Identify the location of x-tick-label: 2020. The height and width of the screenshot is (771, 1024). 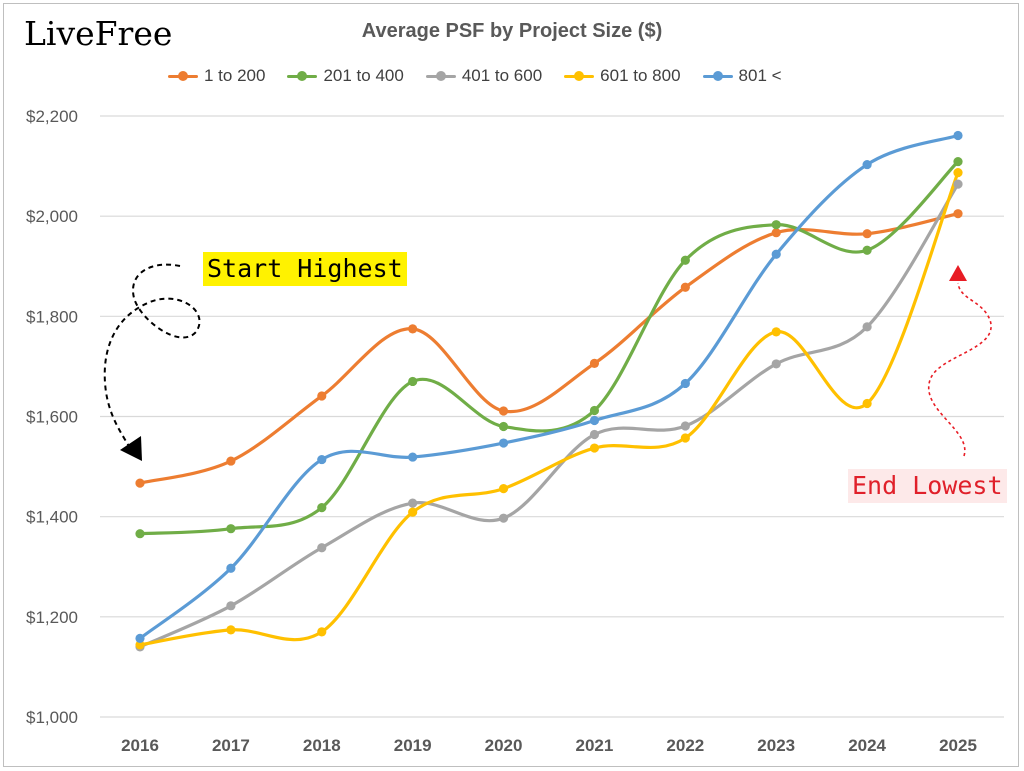
(504, 745).